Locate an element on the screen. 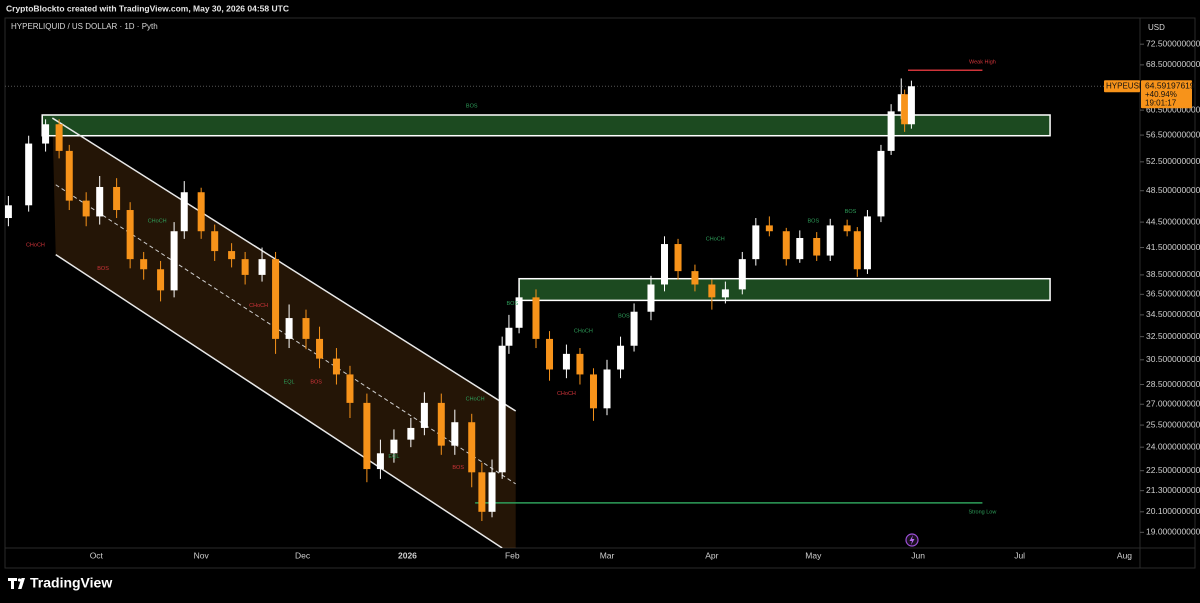 The width and height of the screenshot is (1200, 603). y-tick-label: 52.500000000 is located at coordinates (1173, 161).